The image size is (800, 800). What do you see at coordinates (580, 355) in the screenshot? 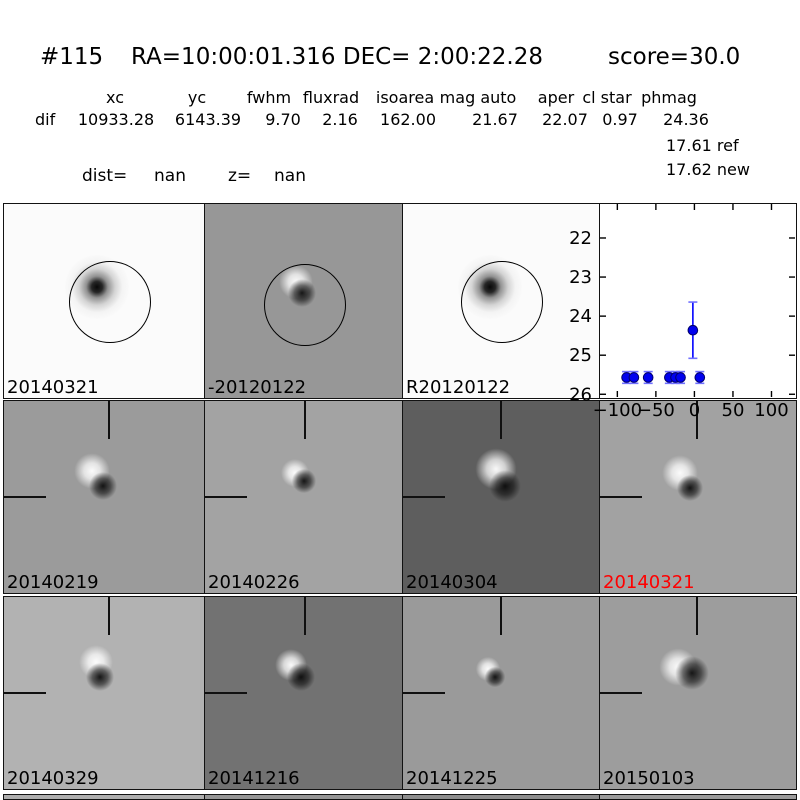
I see `svg-text: 25` at bounding box center [580, 355].